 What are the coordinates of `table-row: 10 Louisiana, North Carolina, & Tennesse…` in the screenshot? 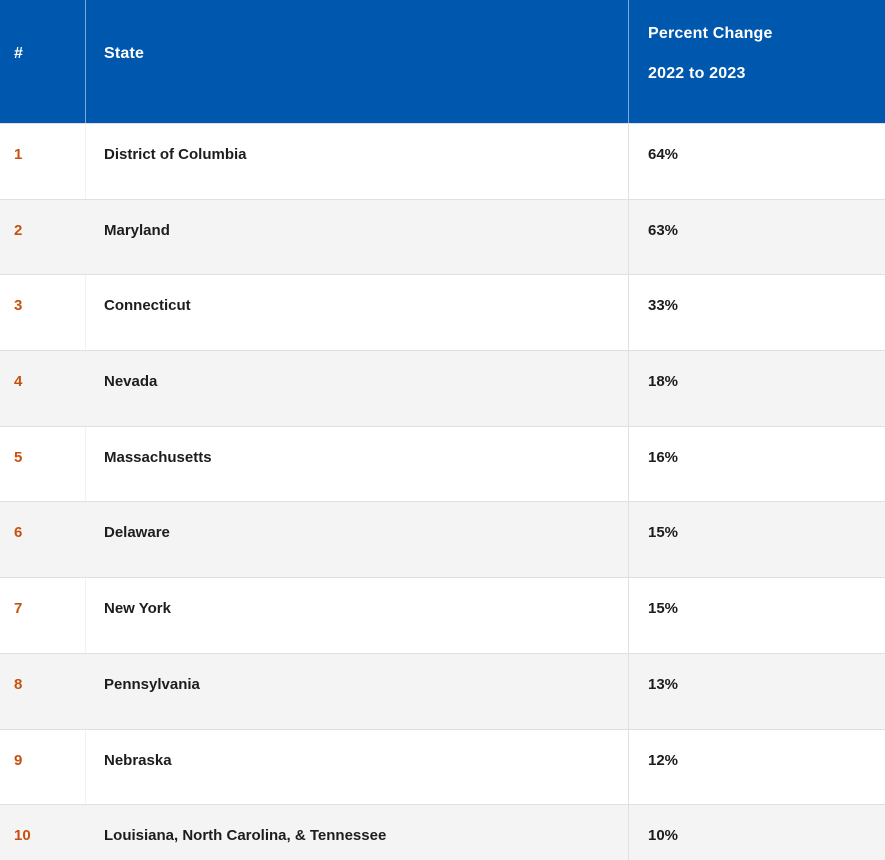 It's located at (442, 832).